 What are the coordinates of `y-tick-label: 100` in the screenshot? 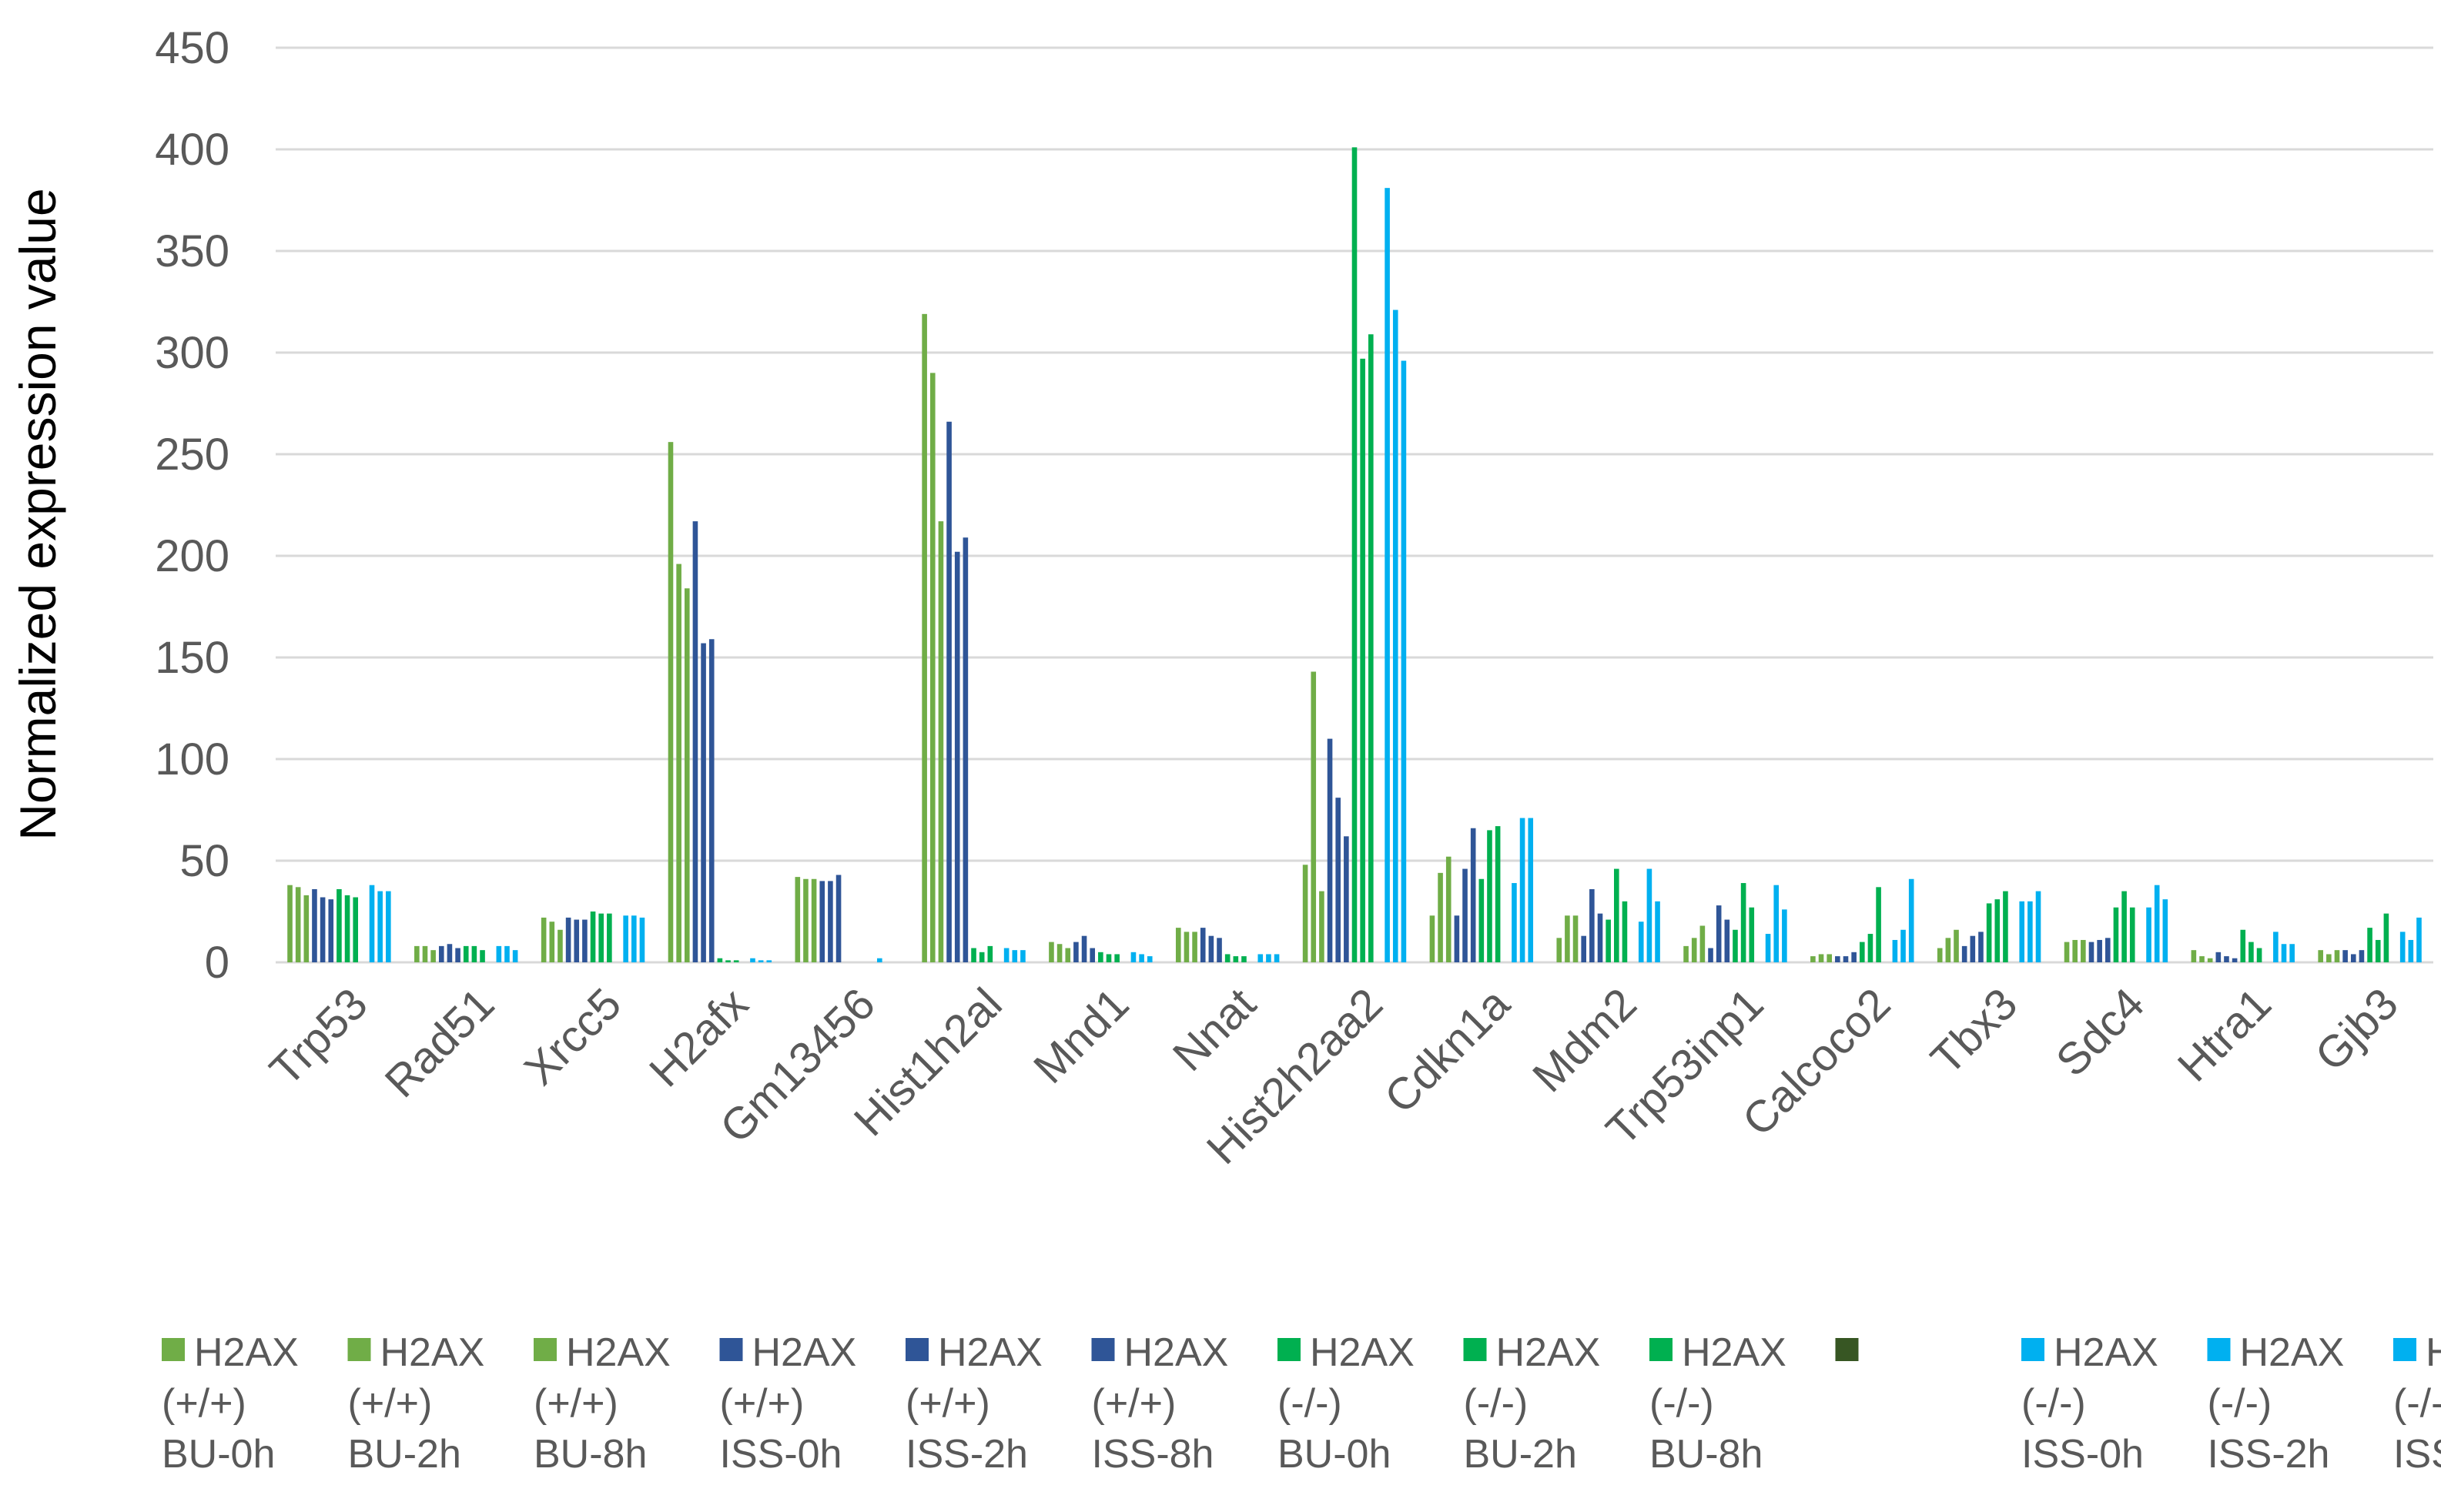 It's located at (192, 759).